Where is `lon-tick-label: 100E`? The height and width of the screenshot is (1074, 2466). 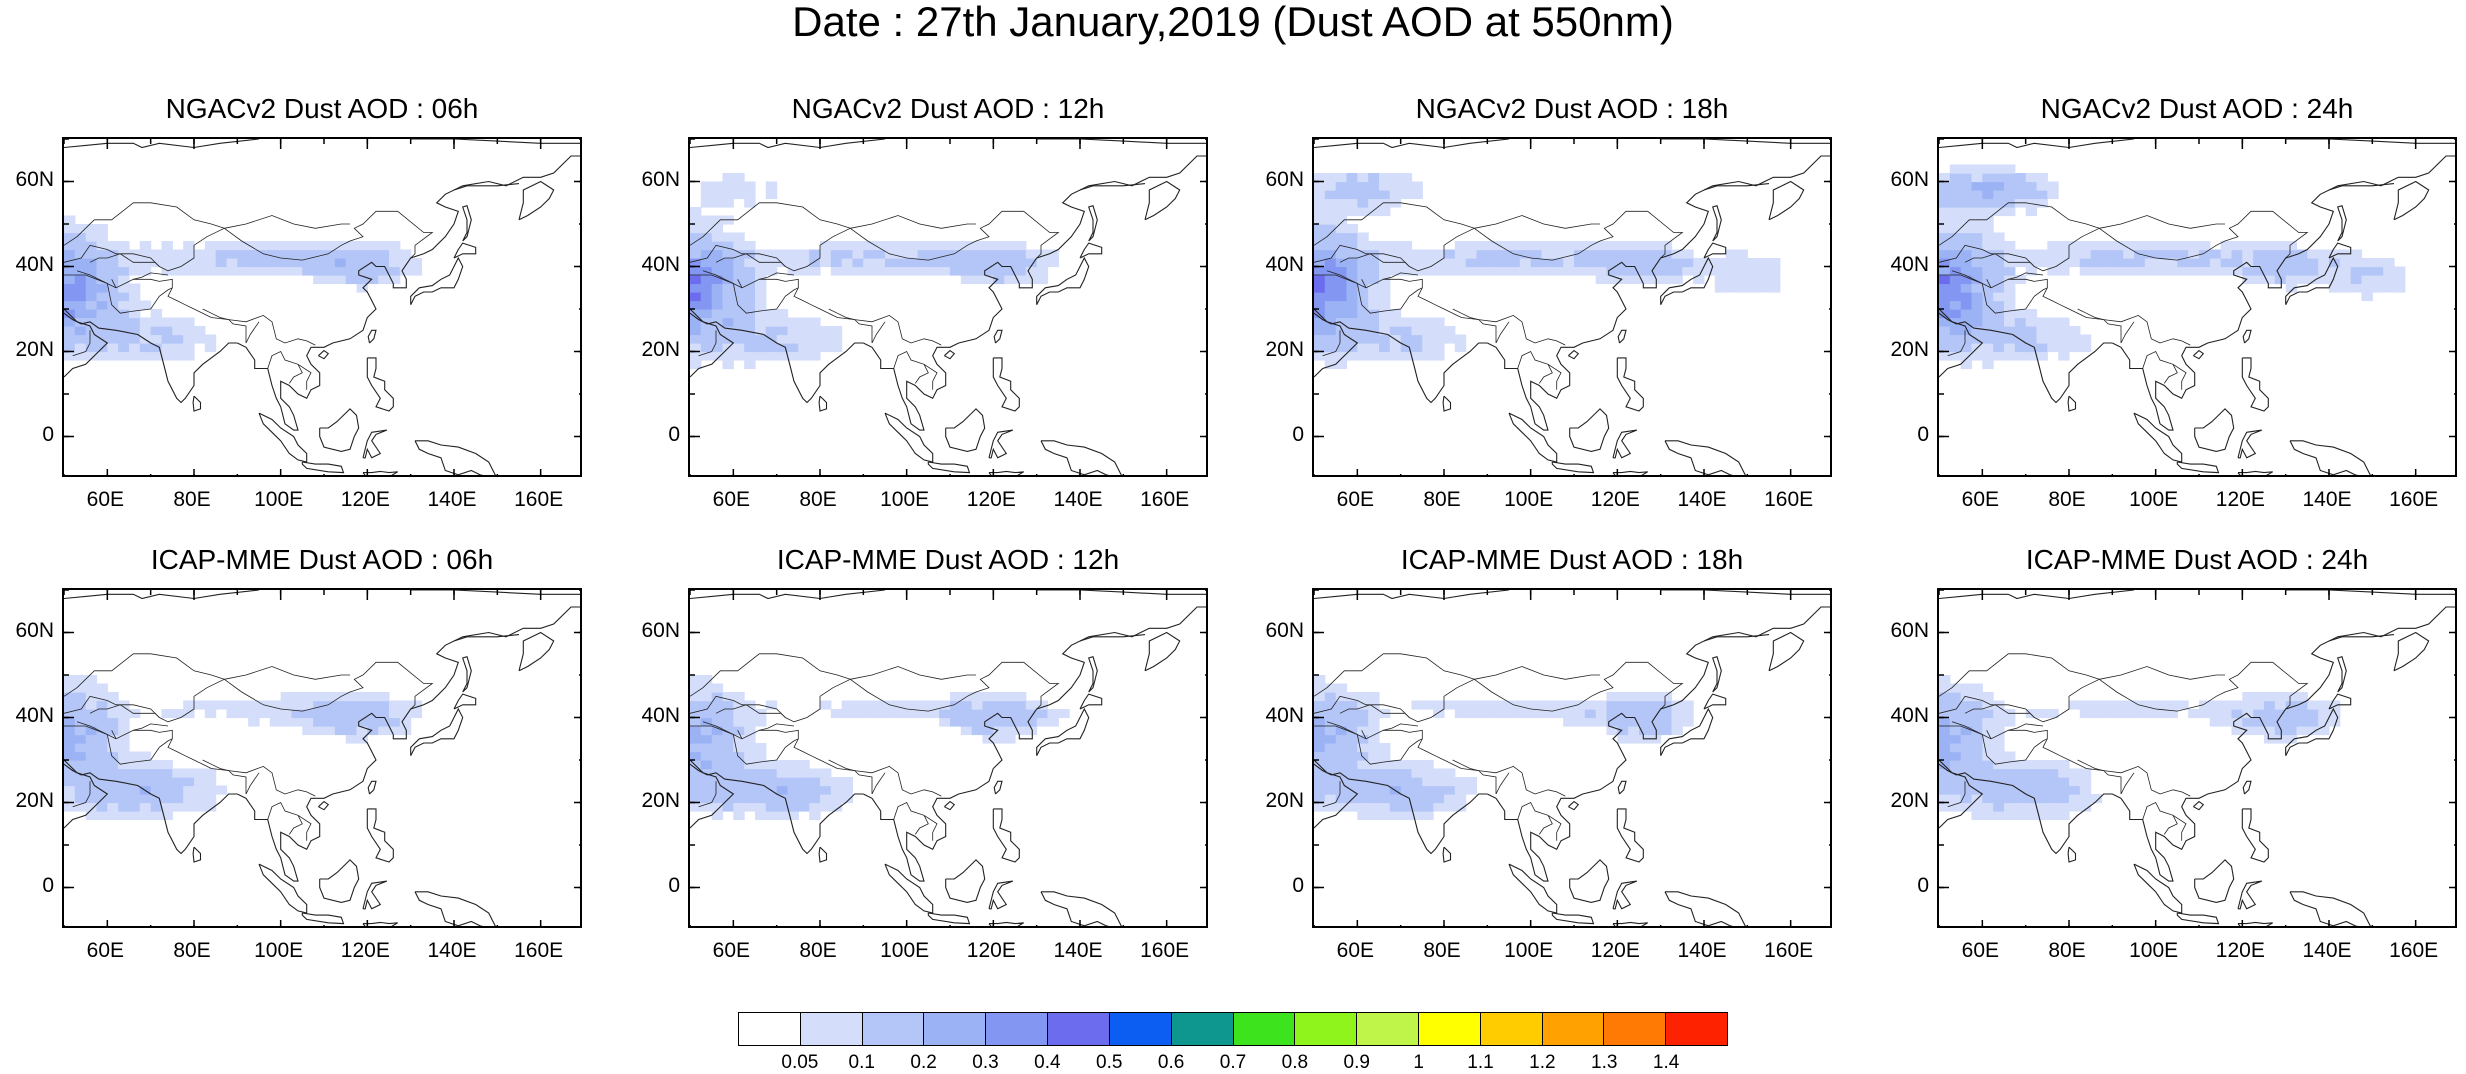
lon-tick-label: 100E is located at coordinates (905, 950).